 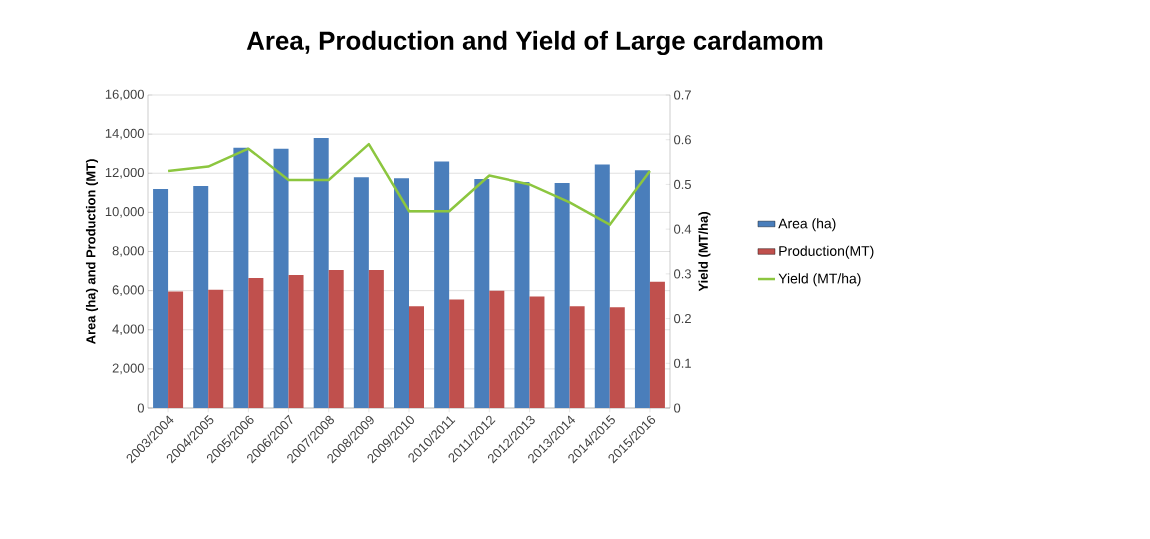 What do you see at coordinates (682, 363) in the screenshot?
I see `y2-tick-label: 0.1` at bounding box center [682, 363].